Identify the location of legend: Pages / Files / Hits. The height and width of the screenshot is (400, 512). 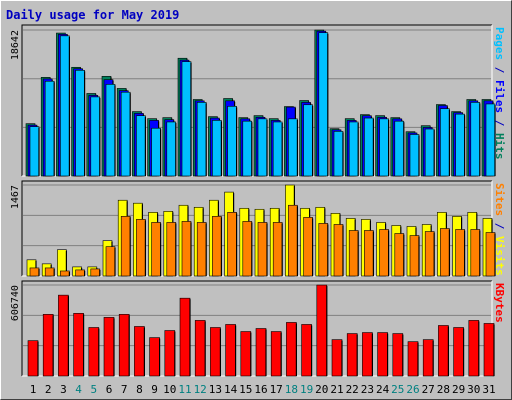
(499, 93).